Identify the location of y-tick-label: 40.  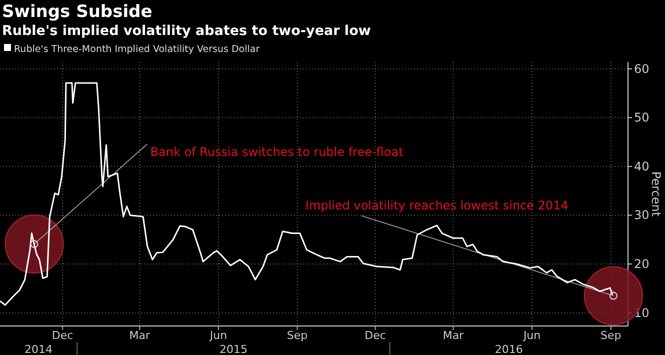
(642, 166).